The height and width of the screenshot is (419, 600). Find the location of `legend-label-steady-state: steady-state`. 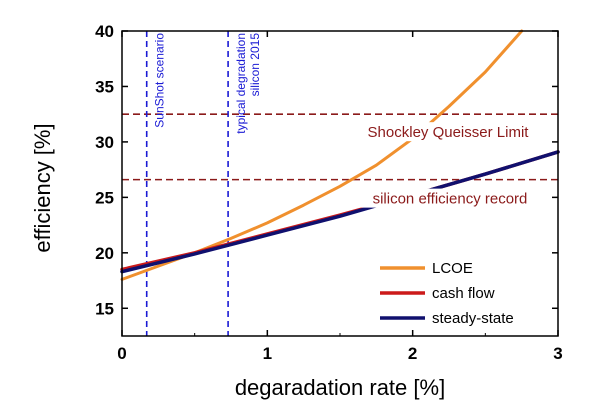

legend-label-steady-state: steady-state is located at coordinates (473, 318).